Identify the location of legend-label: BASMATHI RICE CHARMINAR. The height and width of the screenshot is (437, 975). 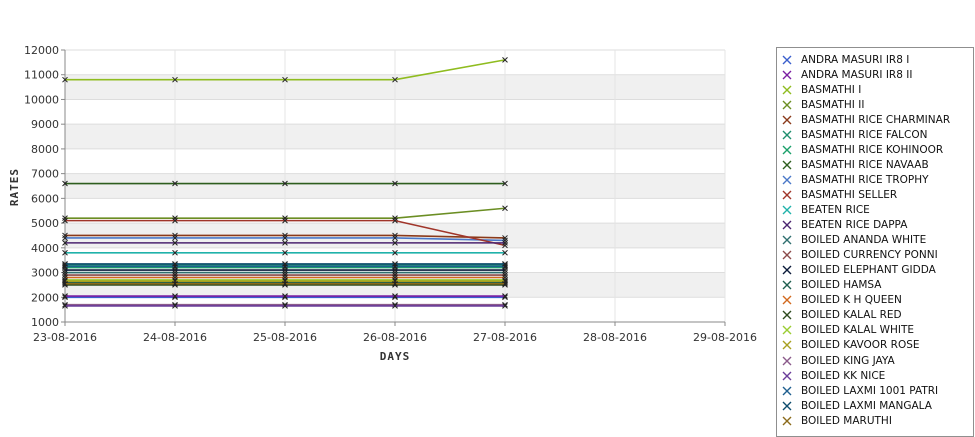
(876, 119).